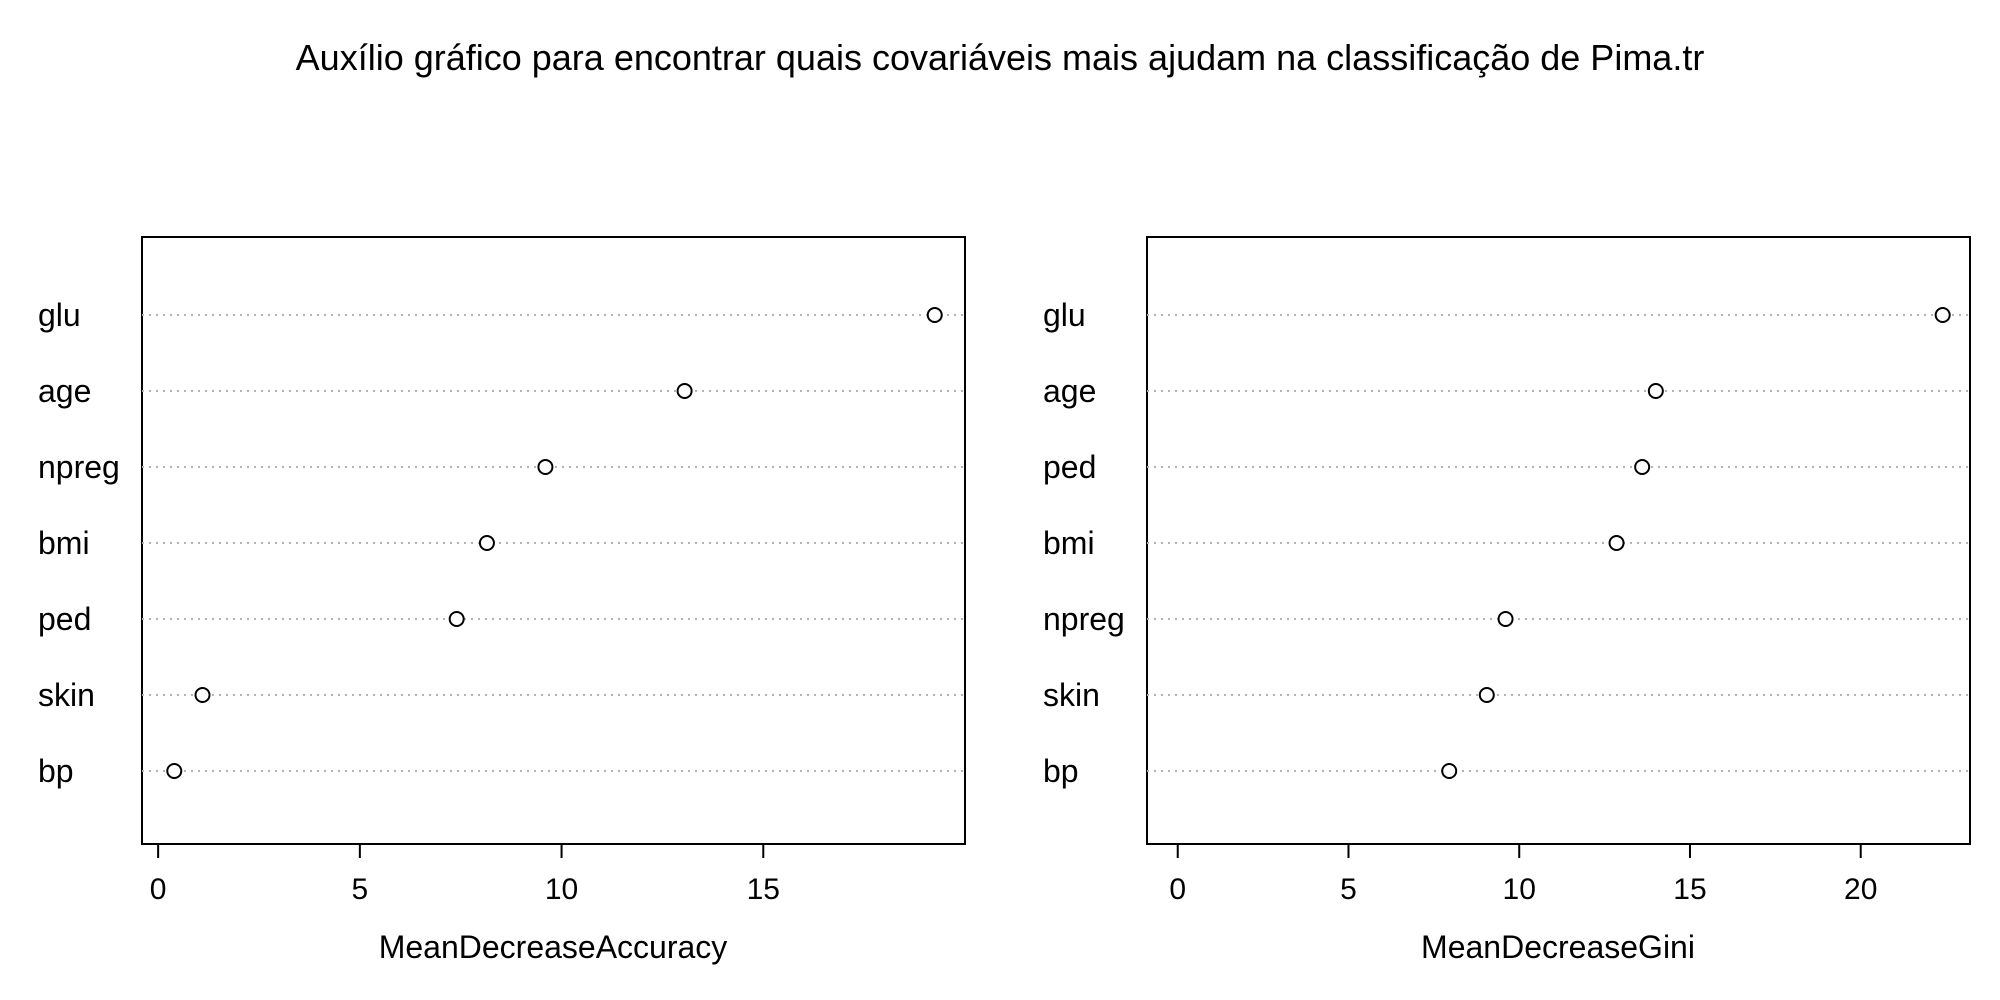 Image resolution: width=2000 pixels, height=1000 pixels. I want to click on x-axis-title: MeanDecreaseAccuracy, so click(553, 947).